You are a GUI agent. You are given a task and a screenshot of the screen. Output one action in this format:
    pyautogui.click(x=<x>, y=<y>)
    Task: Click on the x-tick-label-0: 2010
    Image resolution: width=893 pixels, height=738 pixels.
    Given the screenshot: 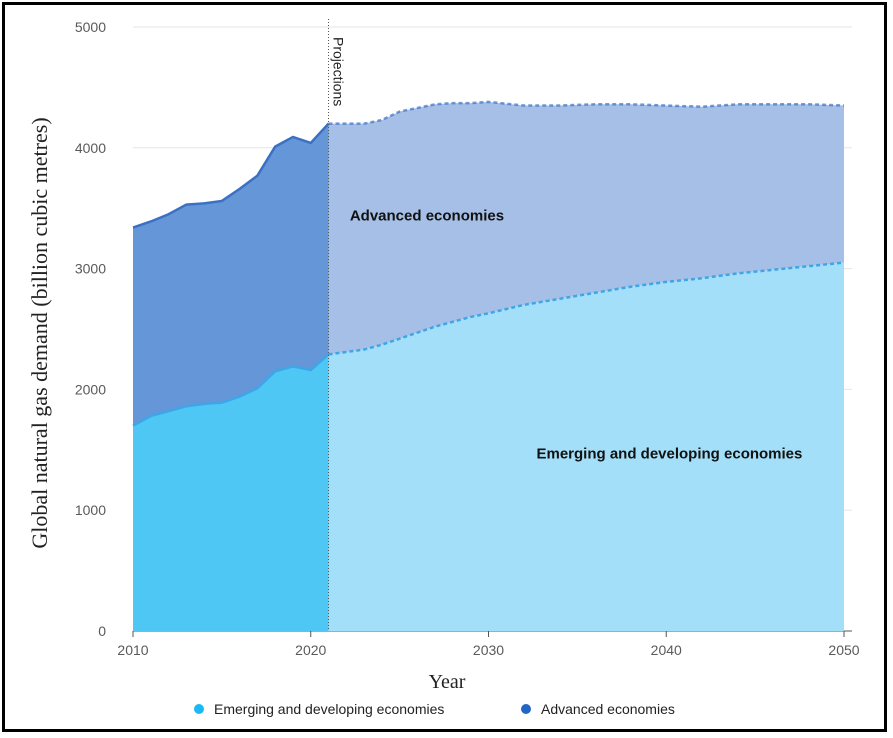 What is the action you would take?
    pyautogui.click(x=132, y=650)
    